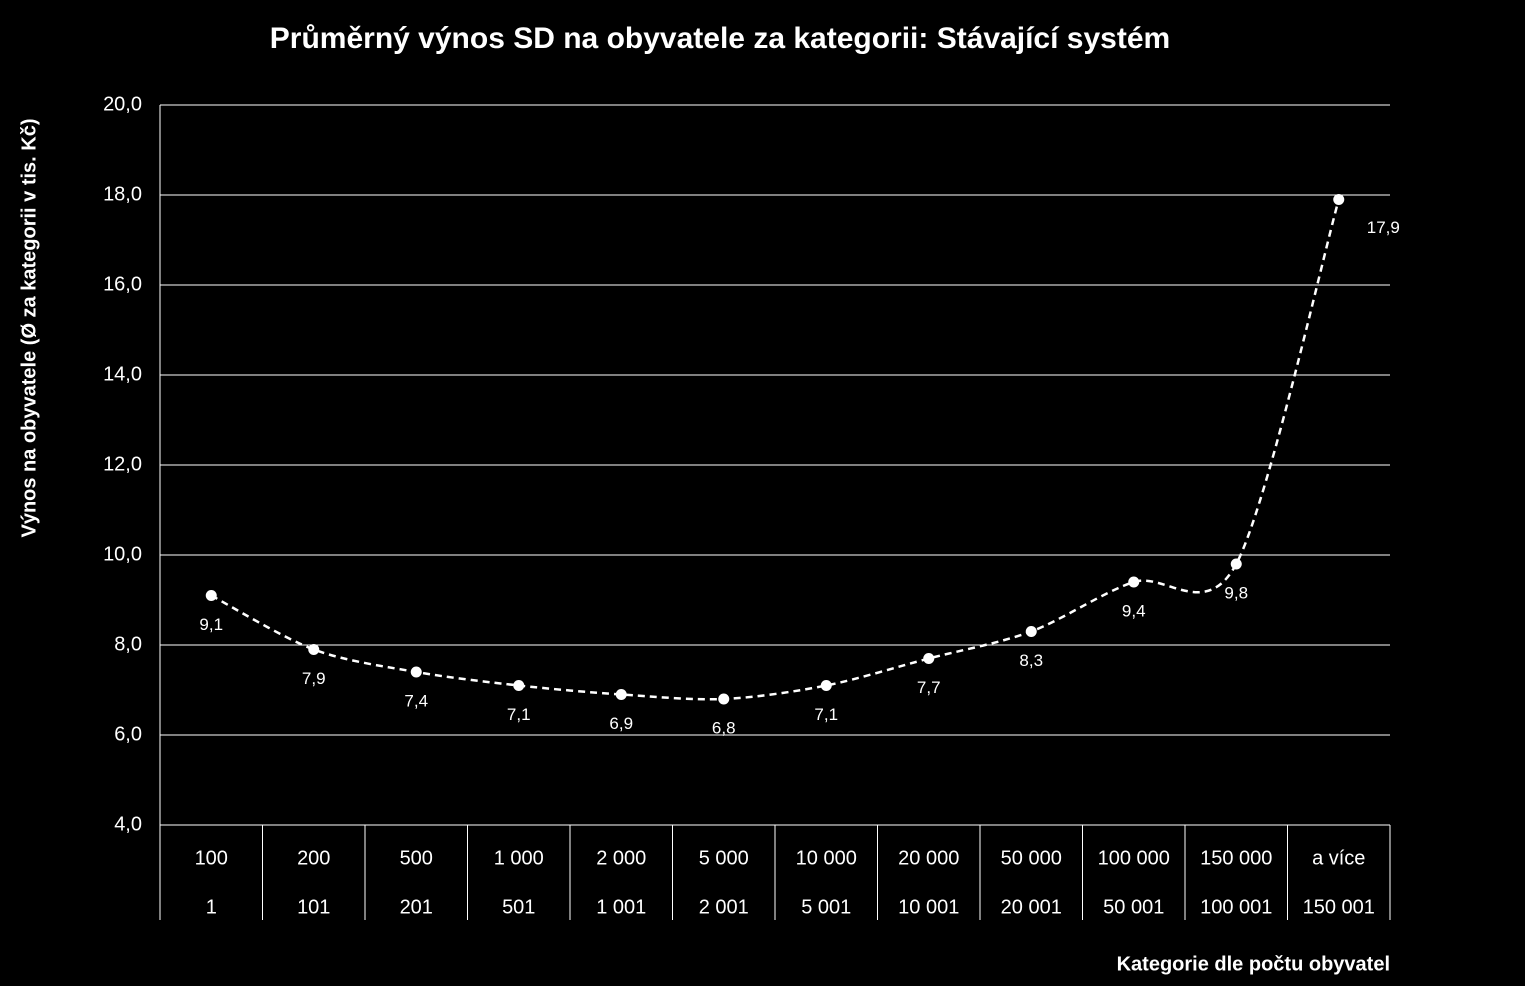 The height and width of the screenshot is (986, 1525). Describe the element at coordinates (122, 464) in the screenshot. I see `y-tick-label: 12,0` at that location.